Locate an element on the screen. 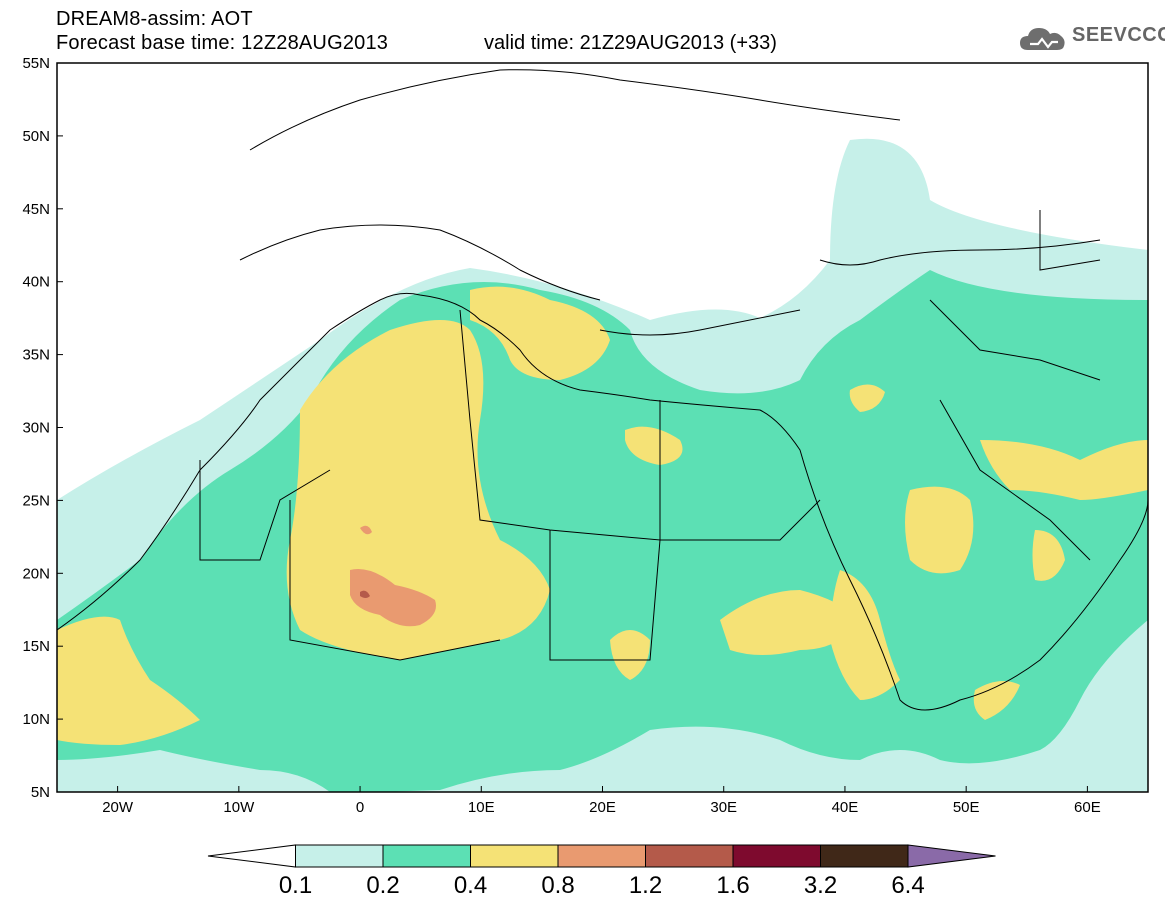  colorbar-label: 6.4 is located at coordinates (907, 885).